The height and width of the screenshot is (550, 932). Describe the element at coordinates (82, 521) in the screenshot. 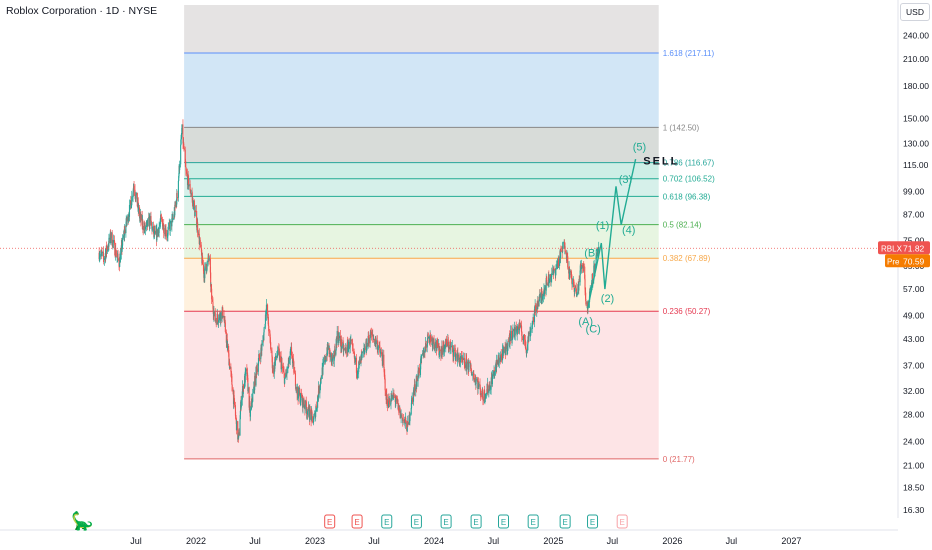

I see `tradingview-logo-icon: 🦕` at that location.